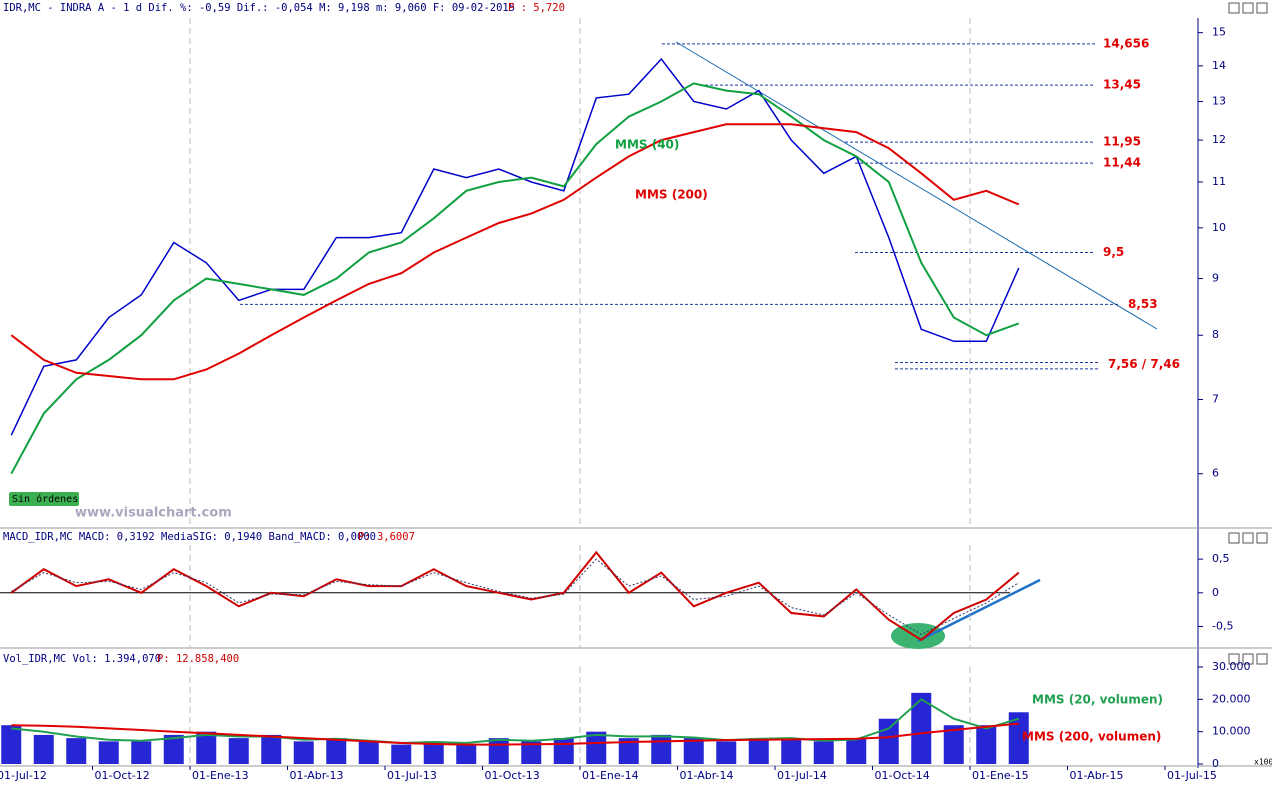  What do you see at coordinates (1000, 775) in the screenshot?
I see `x-tick-label: 01-Ene-15` at bounding box center [1000, 775].